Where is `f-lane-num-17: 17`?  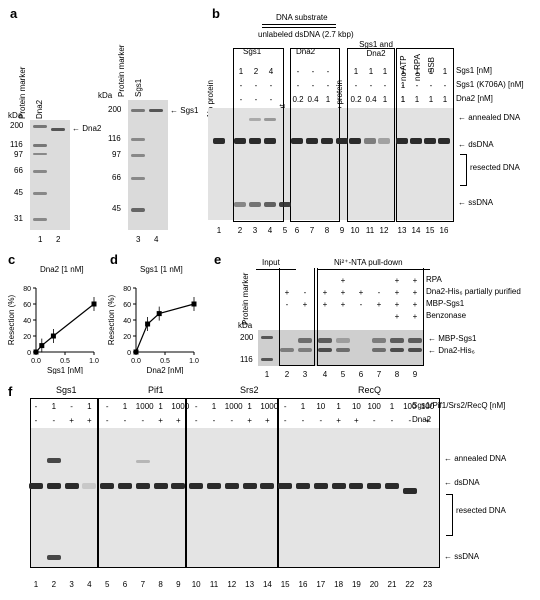 f-lane-num-17: 17 is located at coordinates (321, 584).